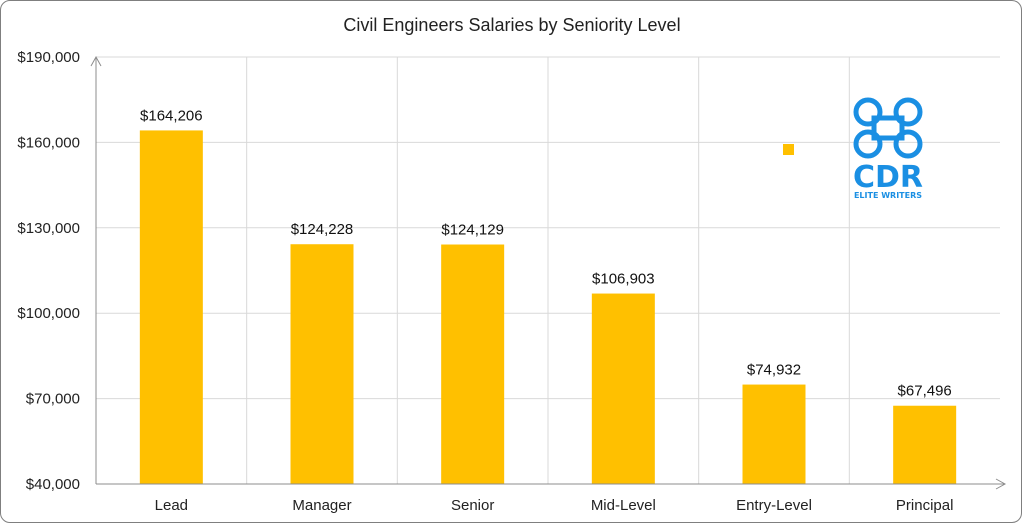 The height and width of the screenshot is (525, 1024). I want to click on x-tick-label: Senior, so click(472, 505).